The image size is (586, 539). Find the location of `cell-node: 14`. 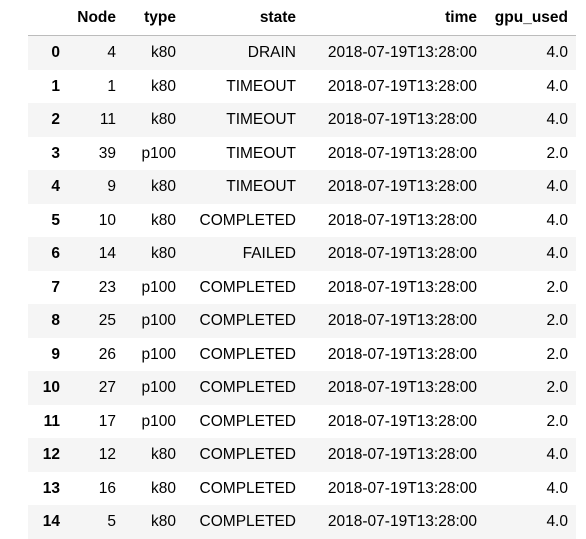

cell-node: 14 is located at coordinates (107, 253).